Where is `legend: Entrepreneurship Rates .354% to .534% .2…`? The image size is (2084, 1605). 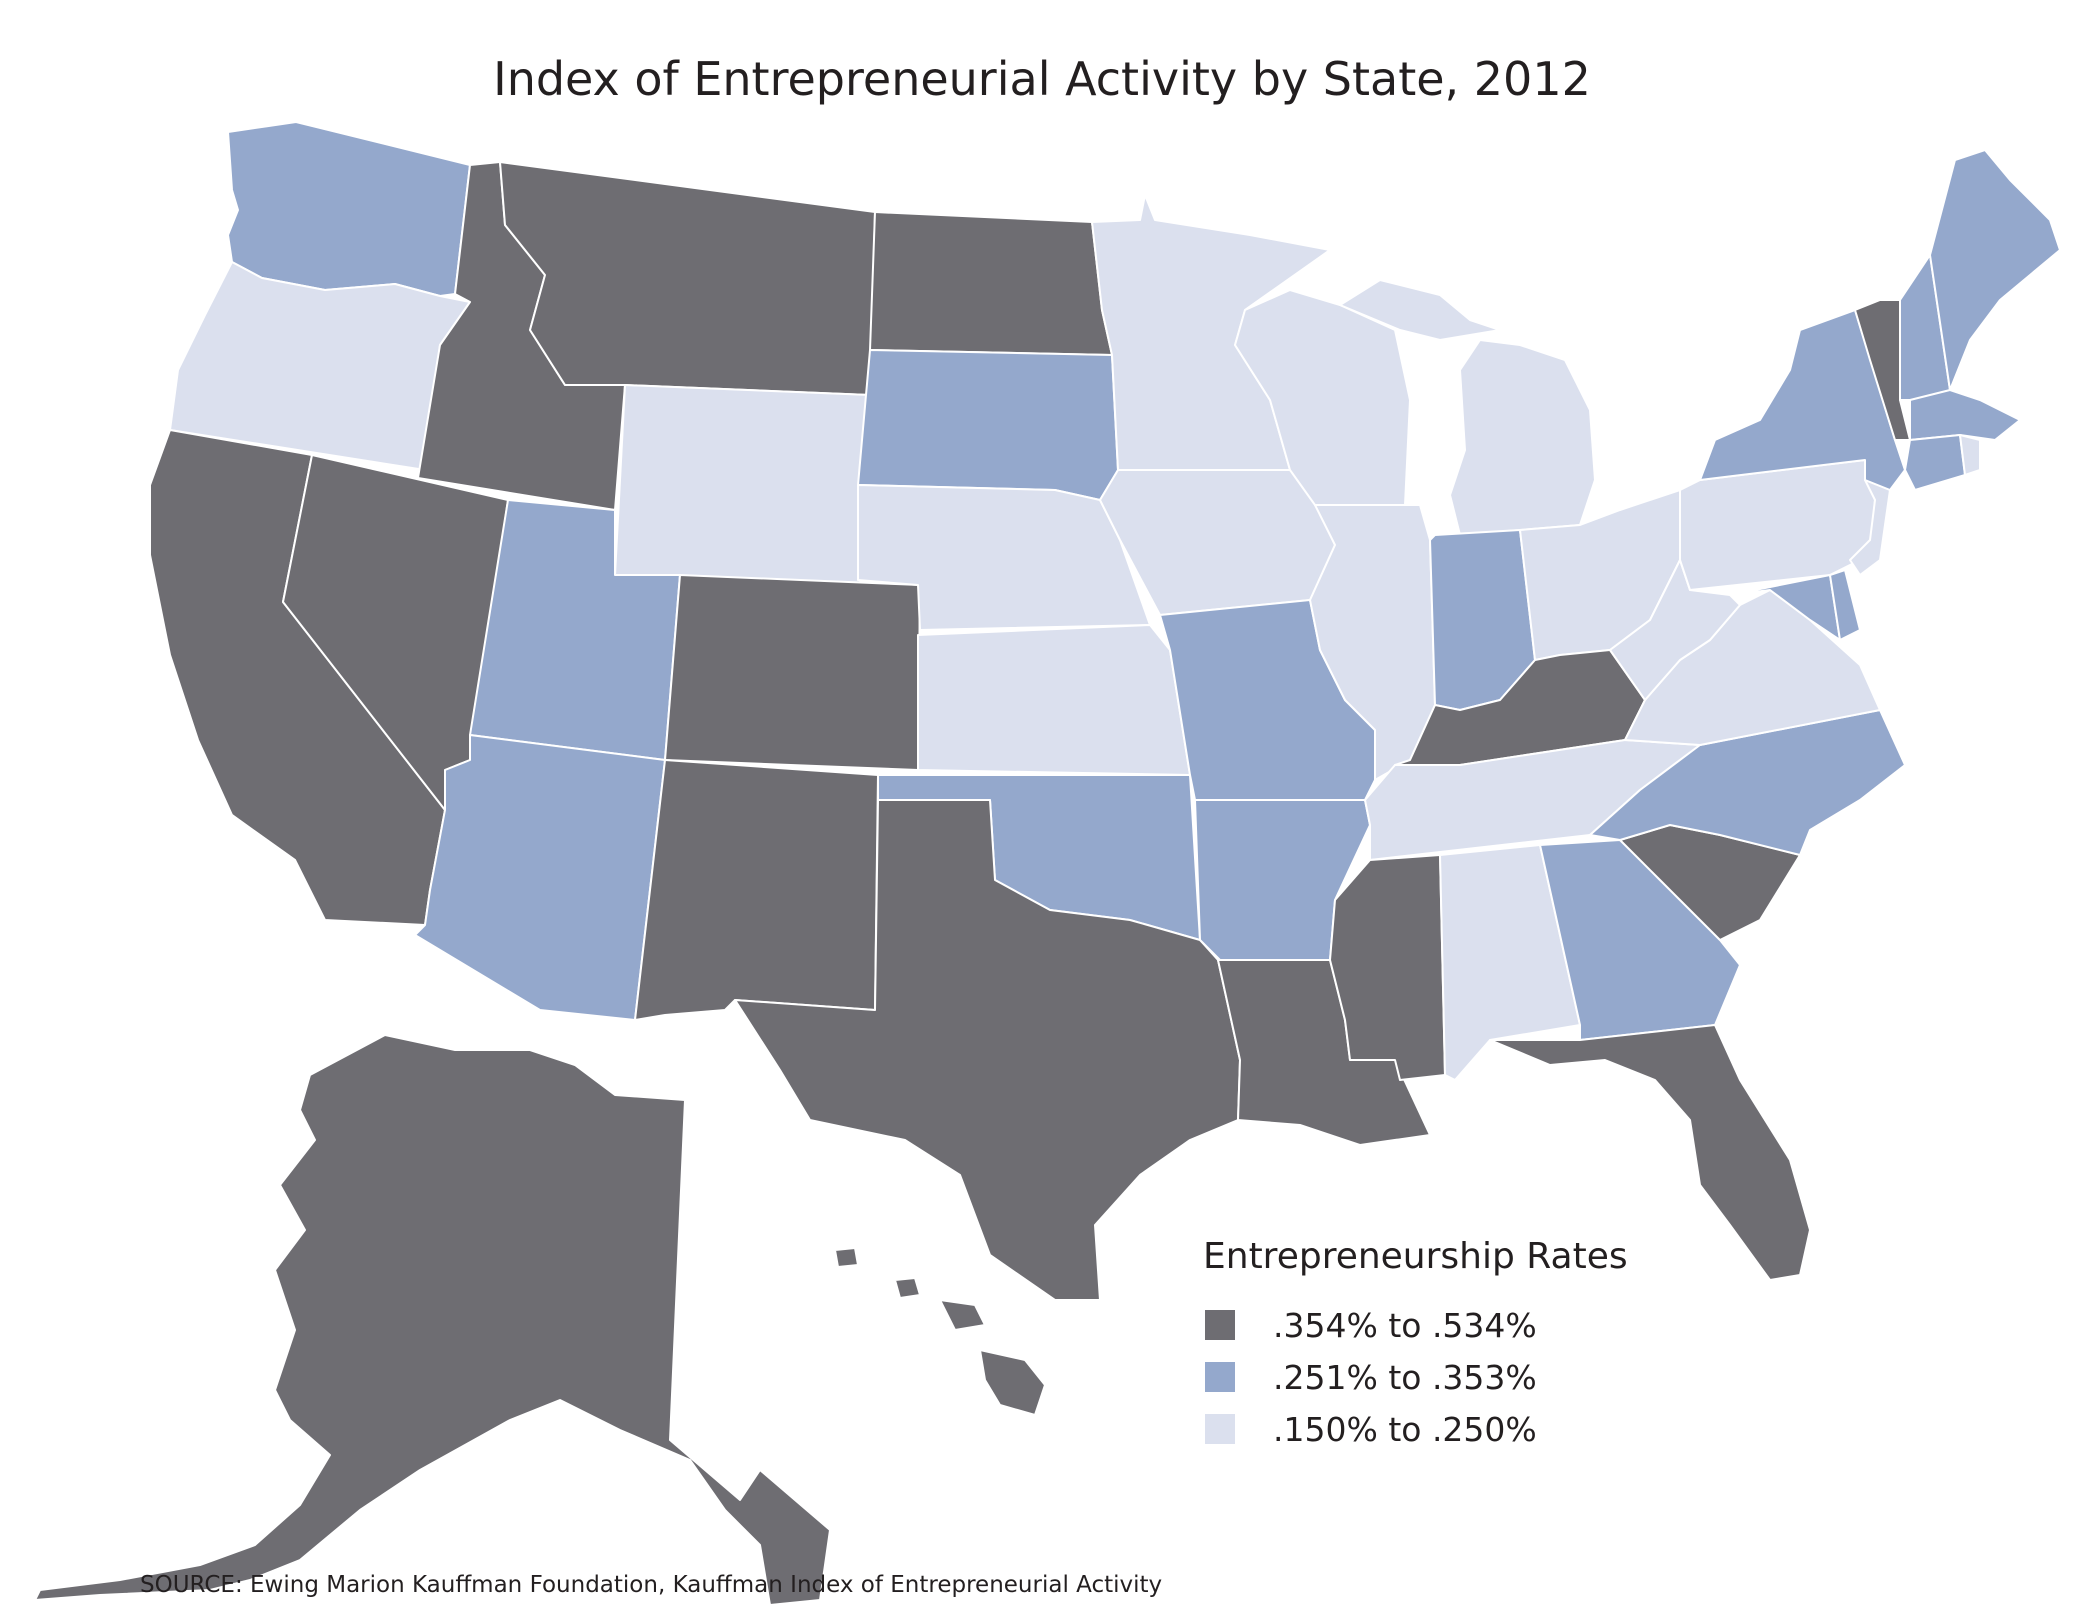
legend: Entrepreneurship Rates .354% to .534% .2… is located at coordinates (1415, 1345).